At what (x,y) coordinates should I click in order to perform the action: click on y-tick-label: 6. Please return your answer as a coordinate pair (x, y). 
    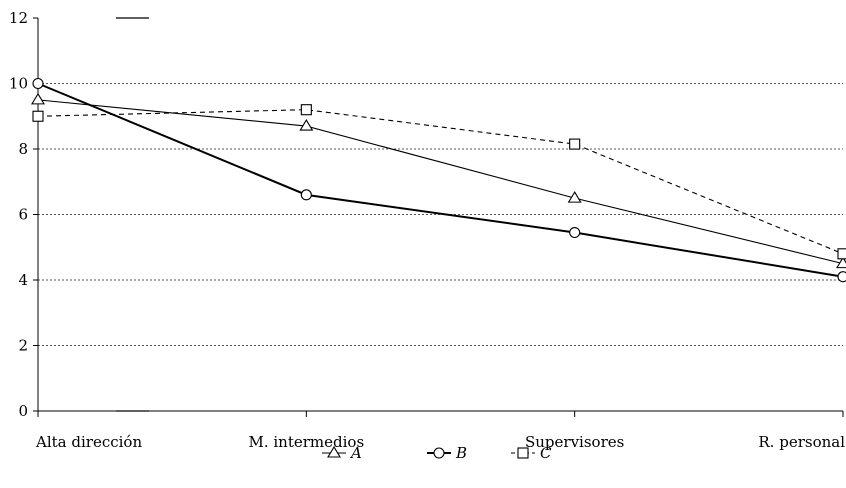
    Looking at the image, I should click on (23, 215).